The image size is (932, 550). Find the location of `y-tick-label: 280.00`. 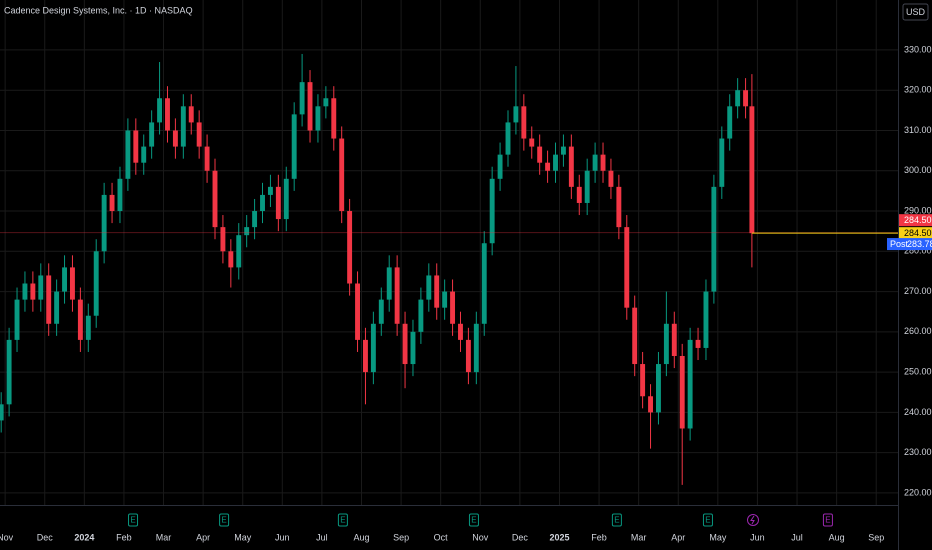

y-tick-label: 280.00 is located at coordinates (918, 251).